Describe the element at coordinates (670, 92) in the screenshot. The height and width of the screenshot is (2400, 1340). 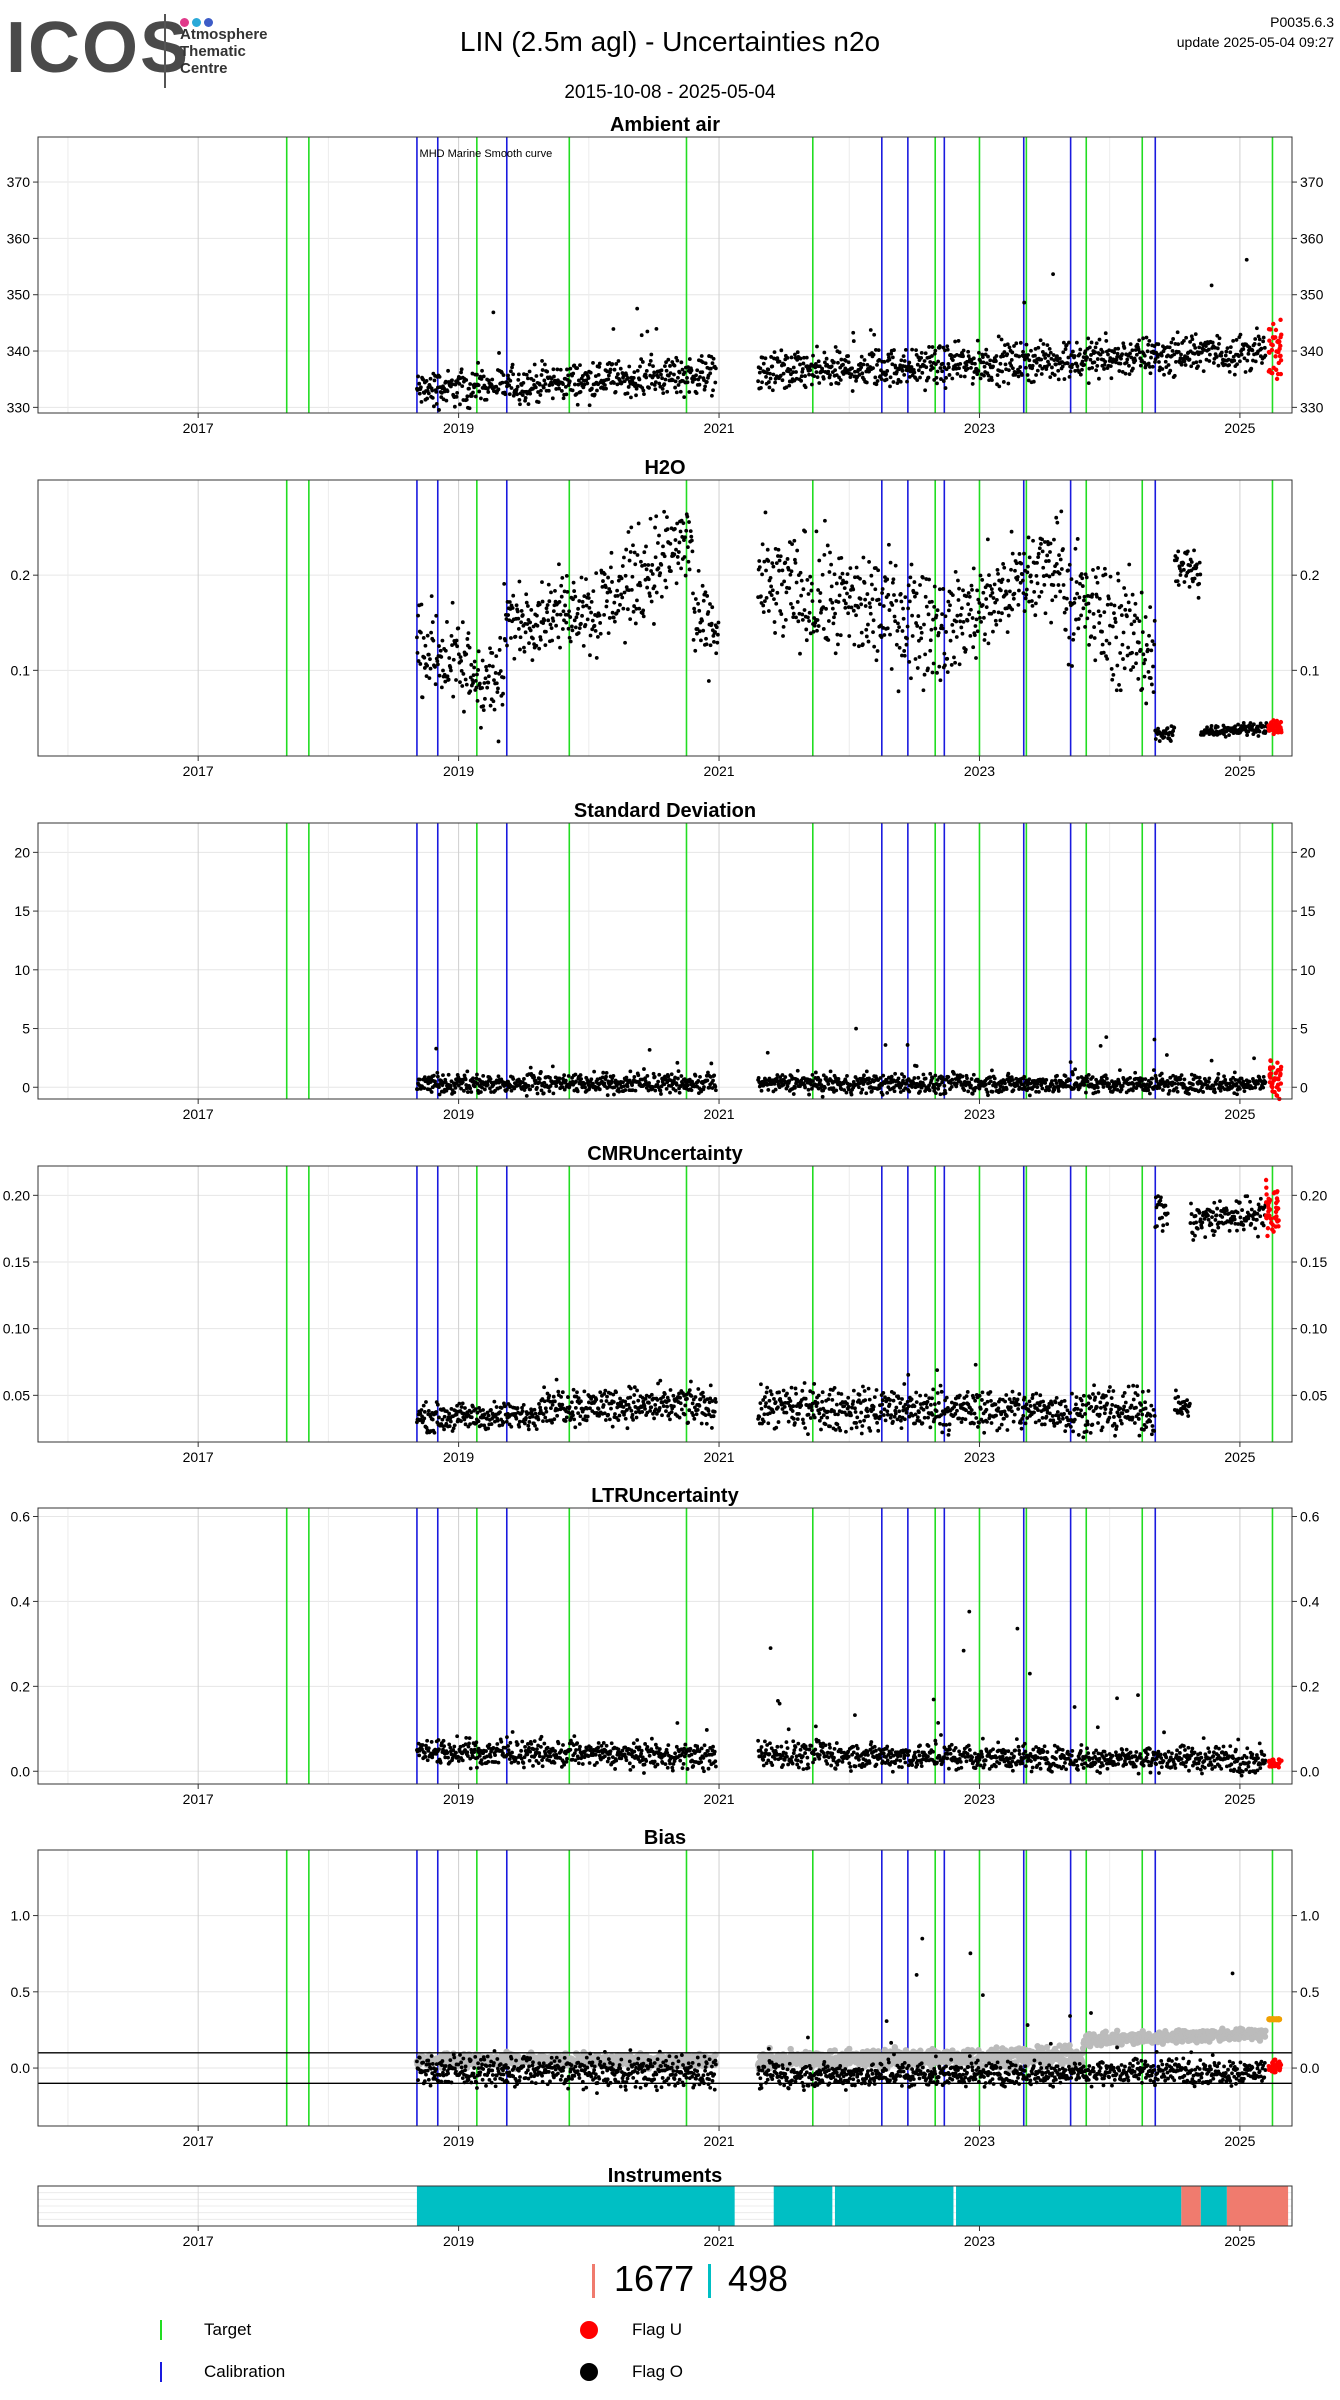
I see `date-range: 2015-10-08 - 2025-05-04` at that location.